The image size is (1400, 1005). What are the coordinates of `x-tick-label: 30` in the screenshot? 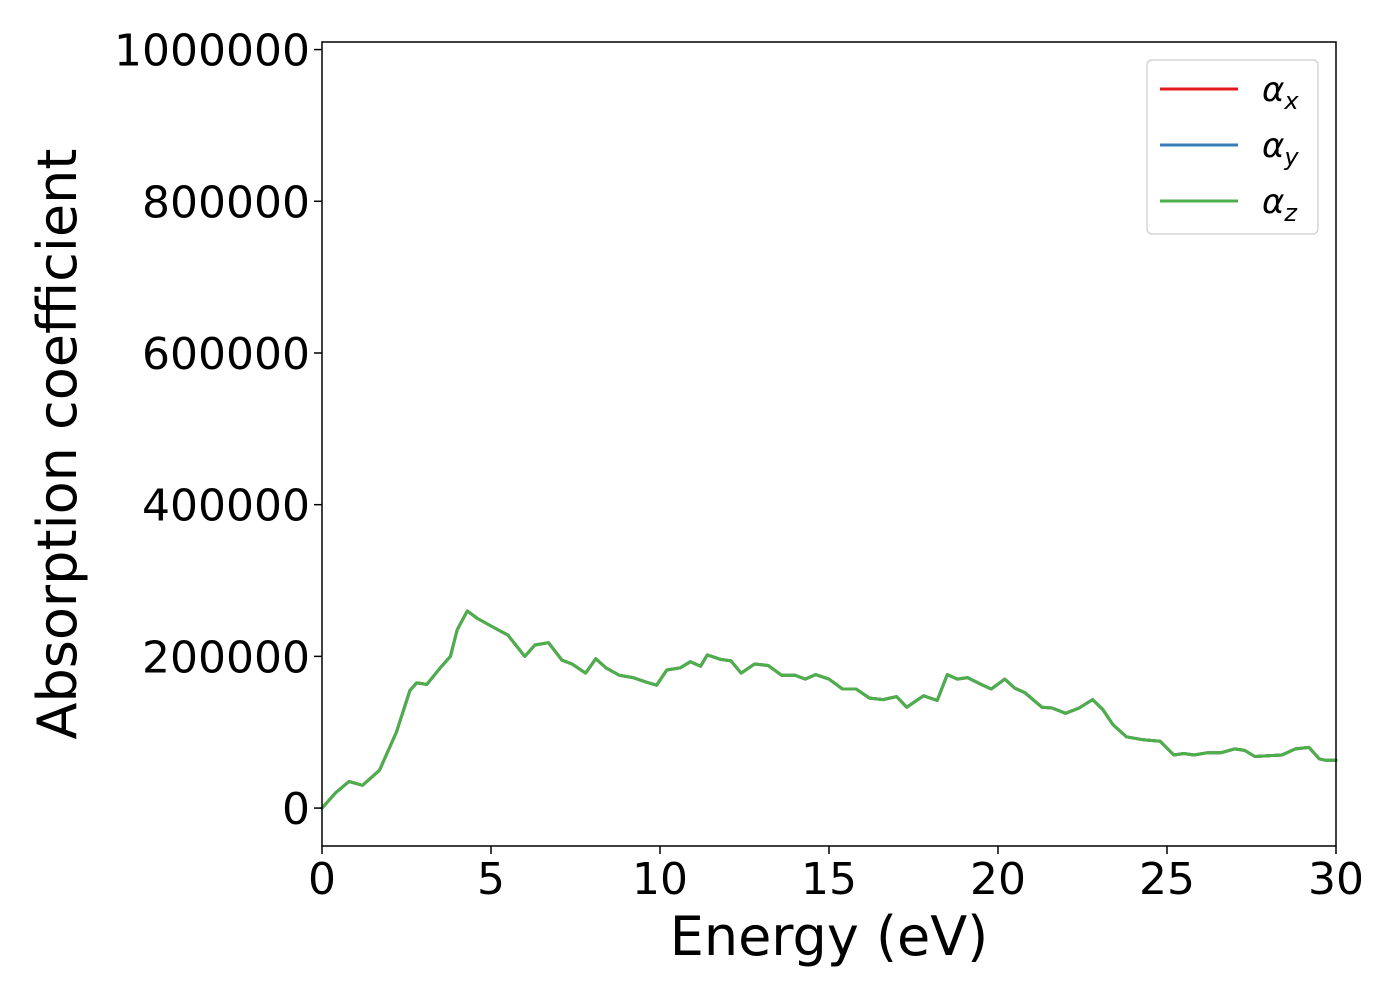 It's located at (1336, 879).